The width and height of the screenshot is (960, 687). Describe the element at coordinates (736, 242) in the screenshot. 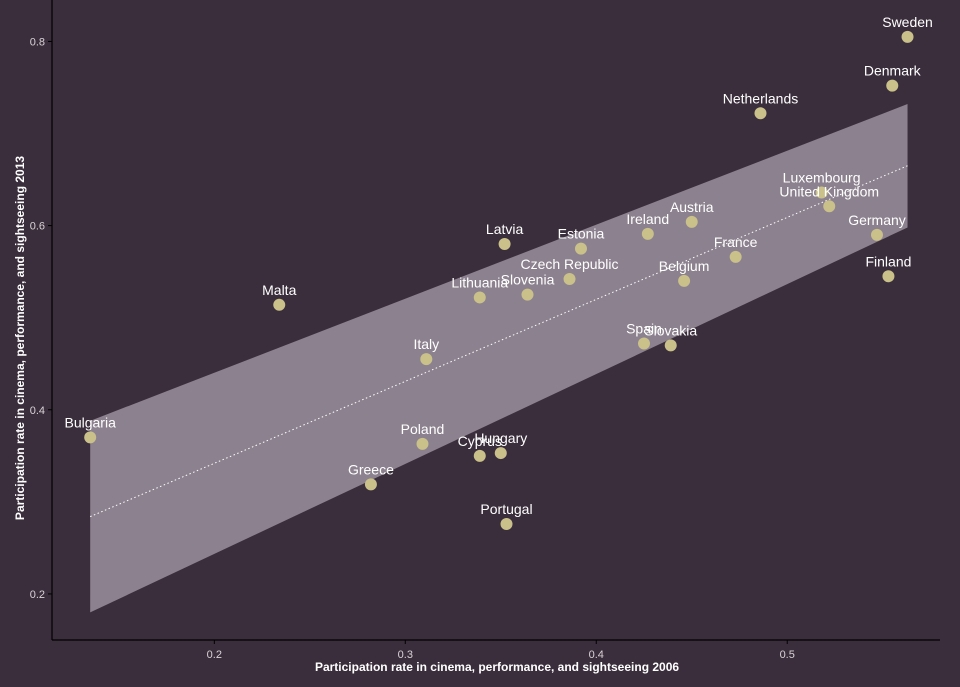

I see `point-label: France` at that location.